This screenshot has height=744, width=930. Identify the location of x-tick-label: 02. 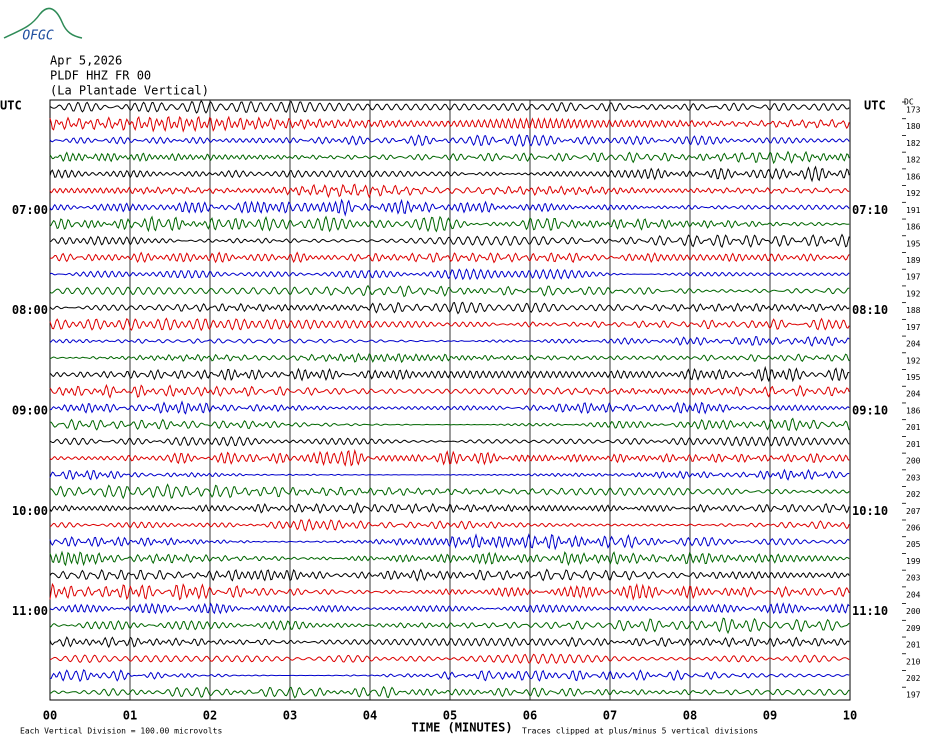
(210, 716).